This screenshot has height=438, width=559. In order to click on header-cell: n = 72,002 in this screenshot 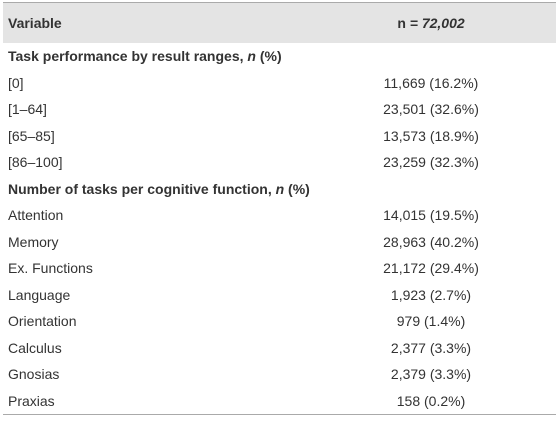, I will do `click(431, 22)`.